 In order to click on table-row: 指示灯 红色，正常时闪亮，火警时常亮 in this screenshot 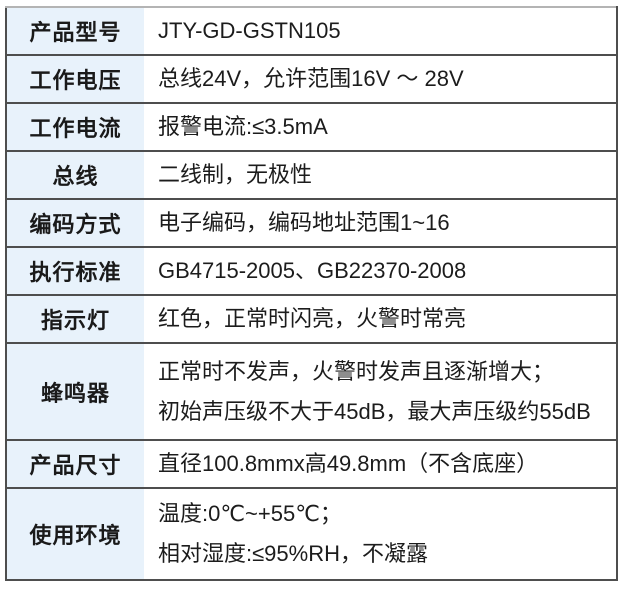, I will do `click(311, 319)`.